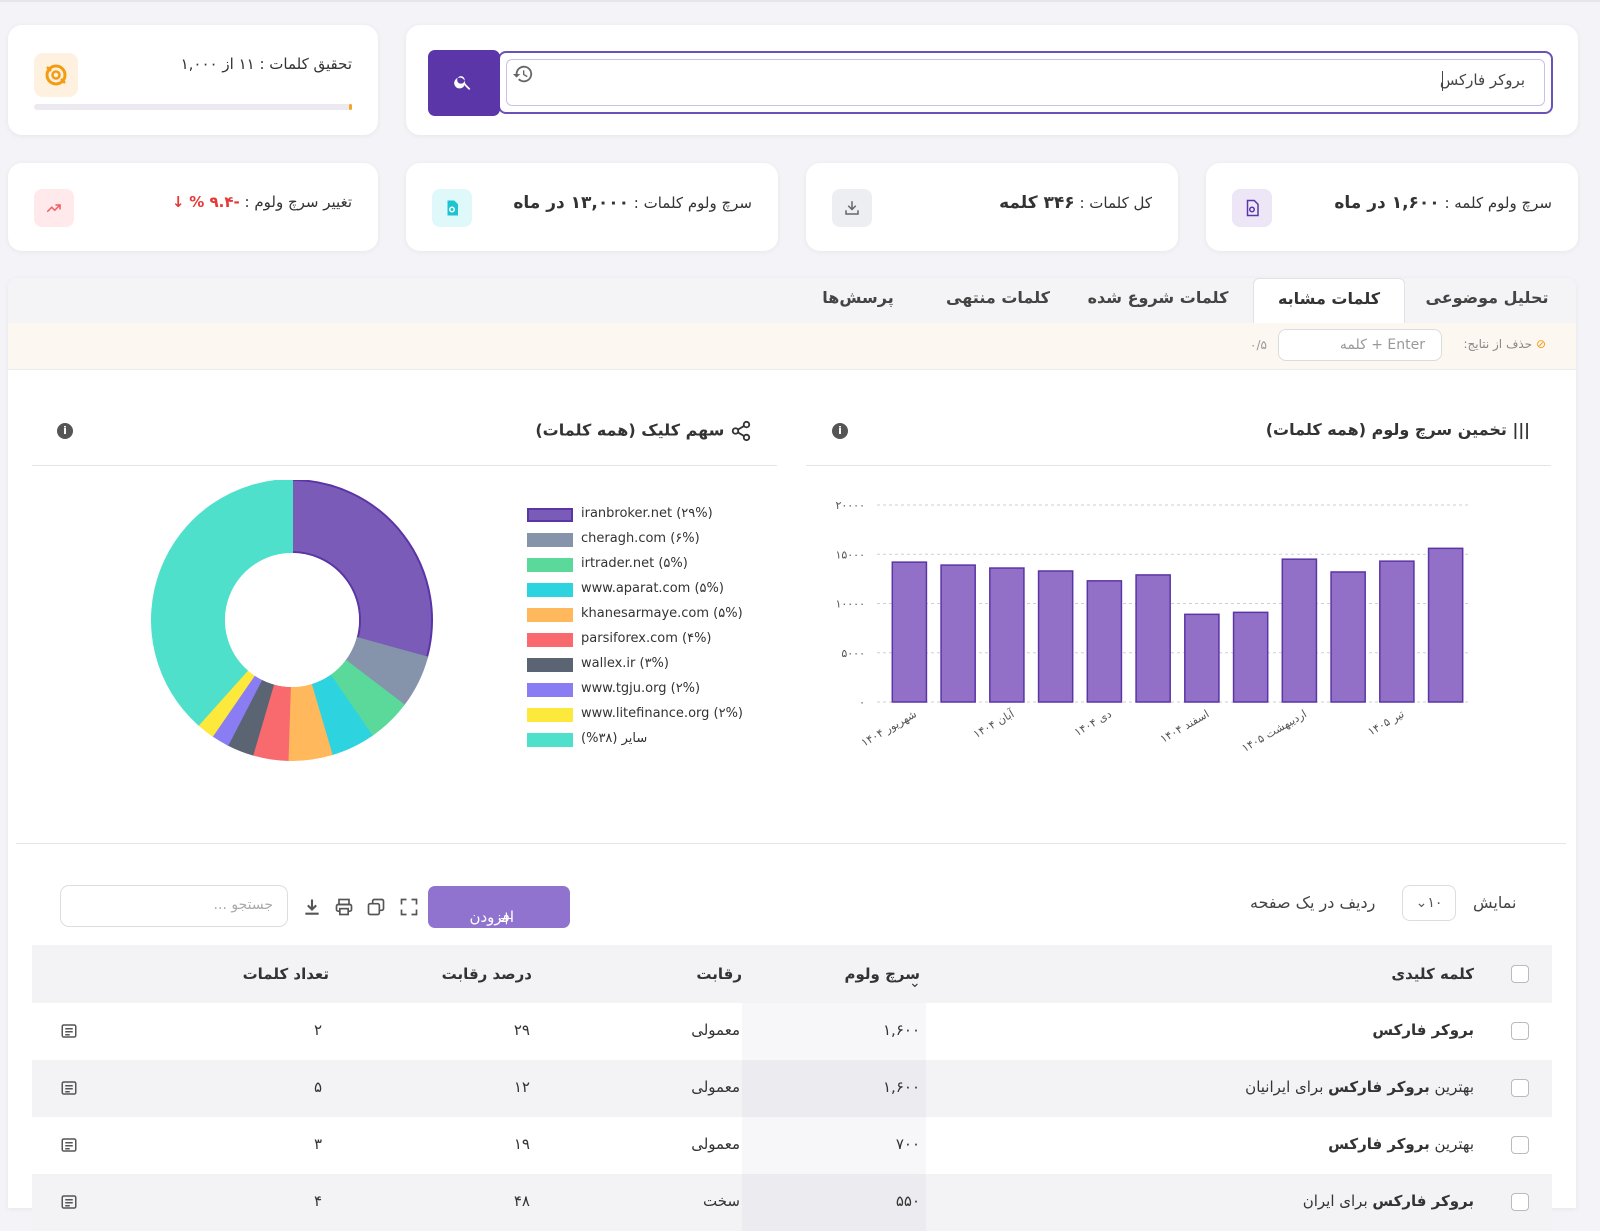 The height and width of the screenshot is (1231, 1600). I want to click on select-all-checkbox, so click(1520, 974).